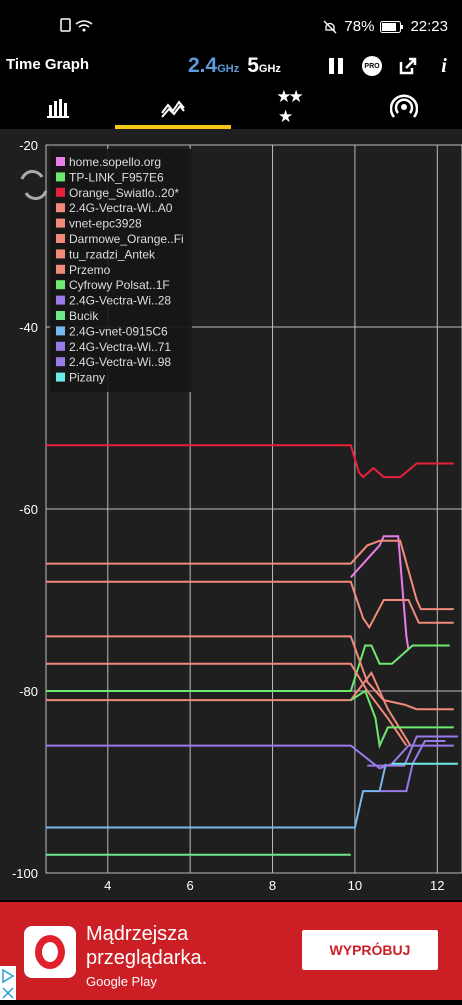 This screenshot has width=462, height=1005. I want to click on notification-icons, so click(77, 27).